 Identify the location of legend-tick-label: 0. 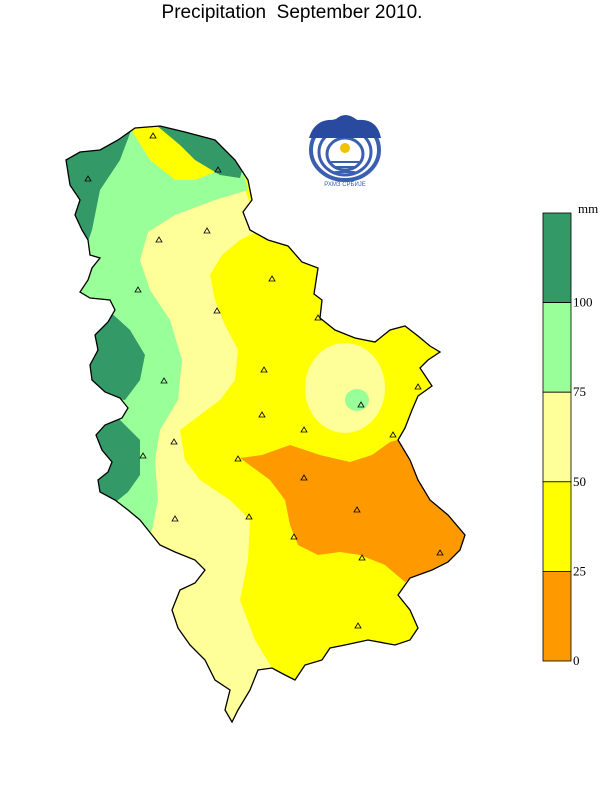
(576, 660).